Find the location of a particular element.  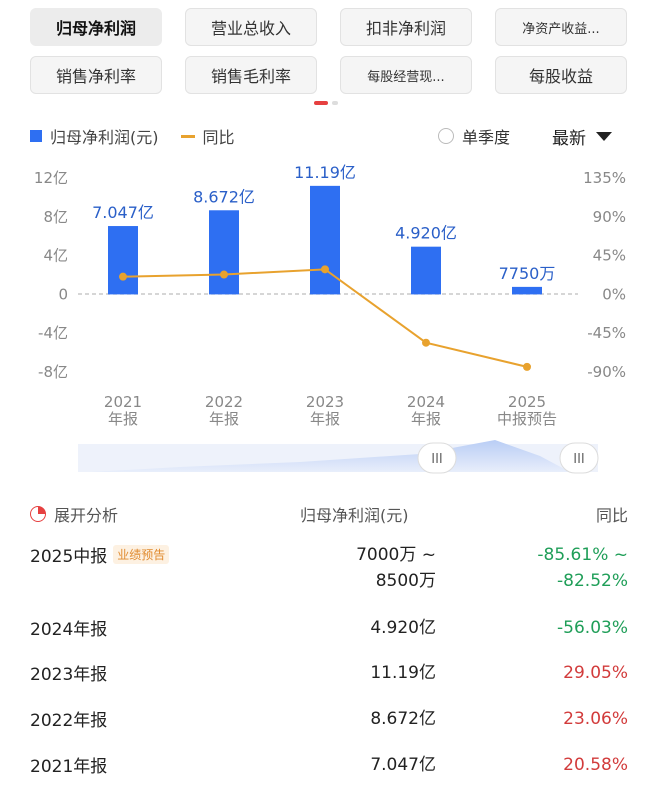

row-period: 2023年报 is located at coordinates (69, 675).